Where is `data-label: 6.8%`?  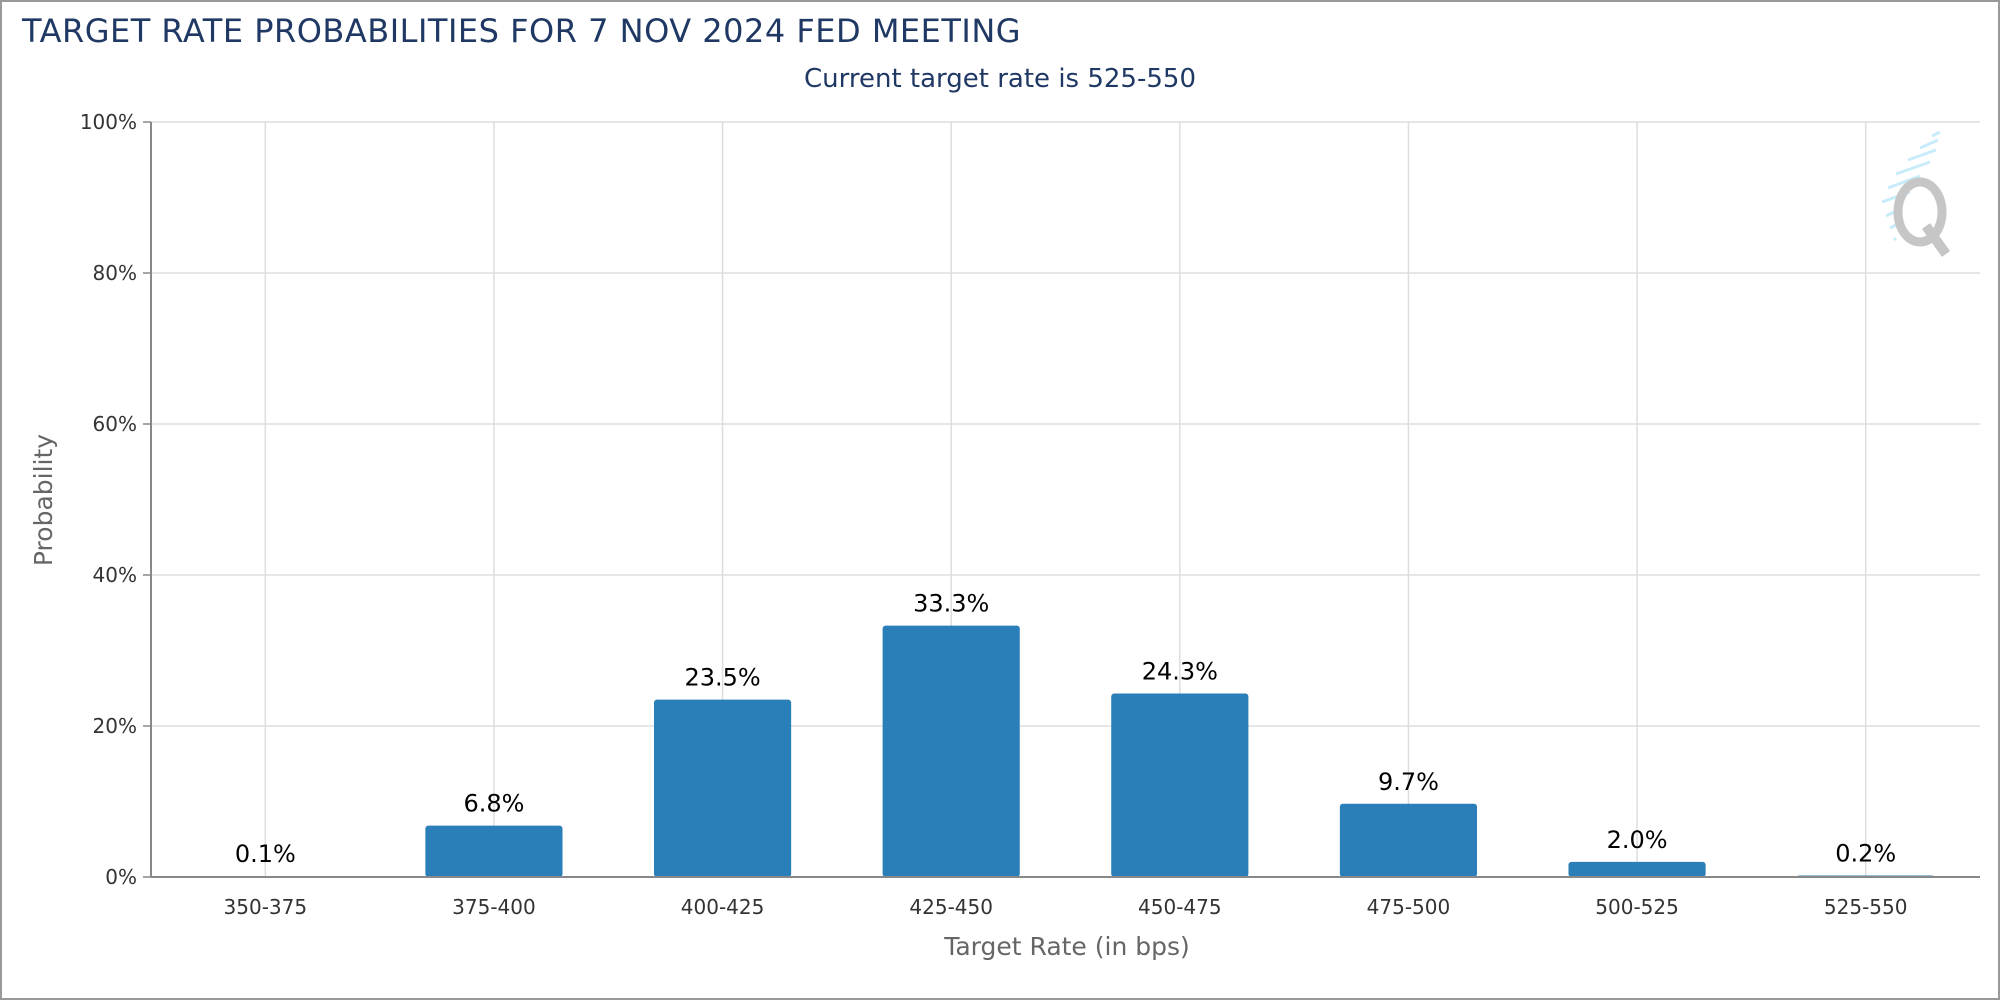 data-label: 6.8% is located at coordinates (493, 804).